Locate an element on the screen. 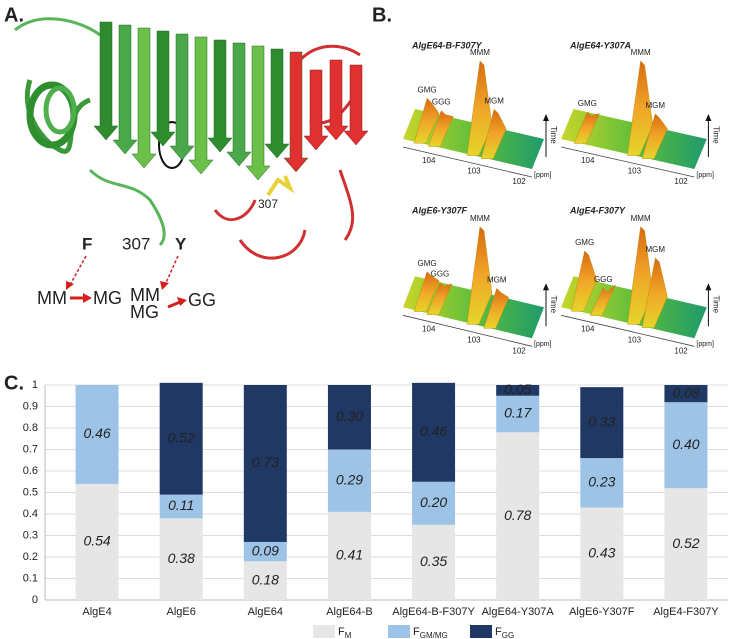  panel-label: A. is located at coordinates (14, 15).